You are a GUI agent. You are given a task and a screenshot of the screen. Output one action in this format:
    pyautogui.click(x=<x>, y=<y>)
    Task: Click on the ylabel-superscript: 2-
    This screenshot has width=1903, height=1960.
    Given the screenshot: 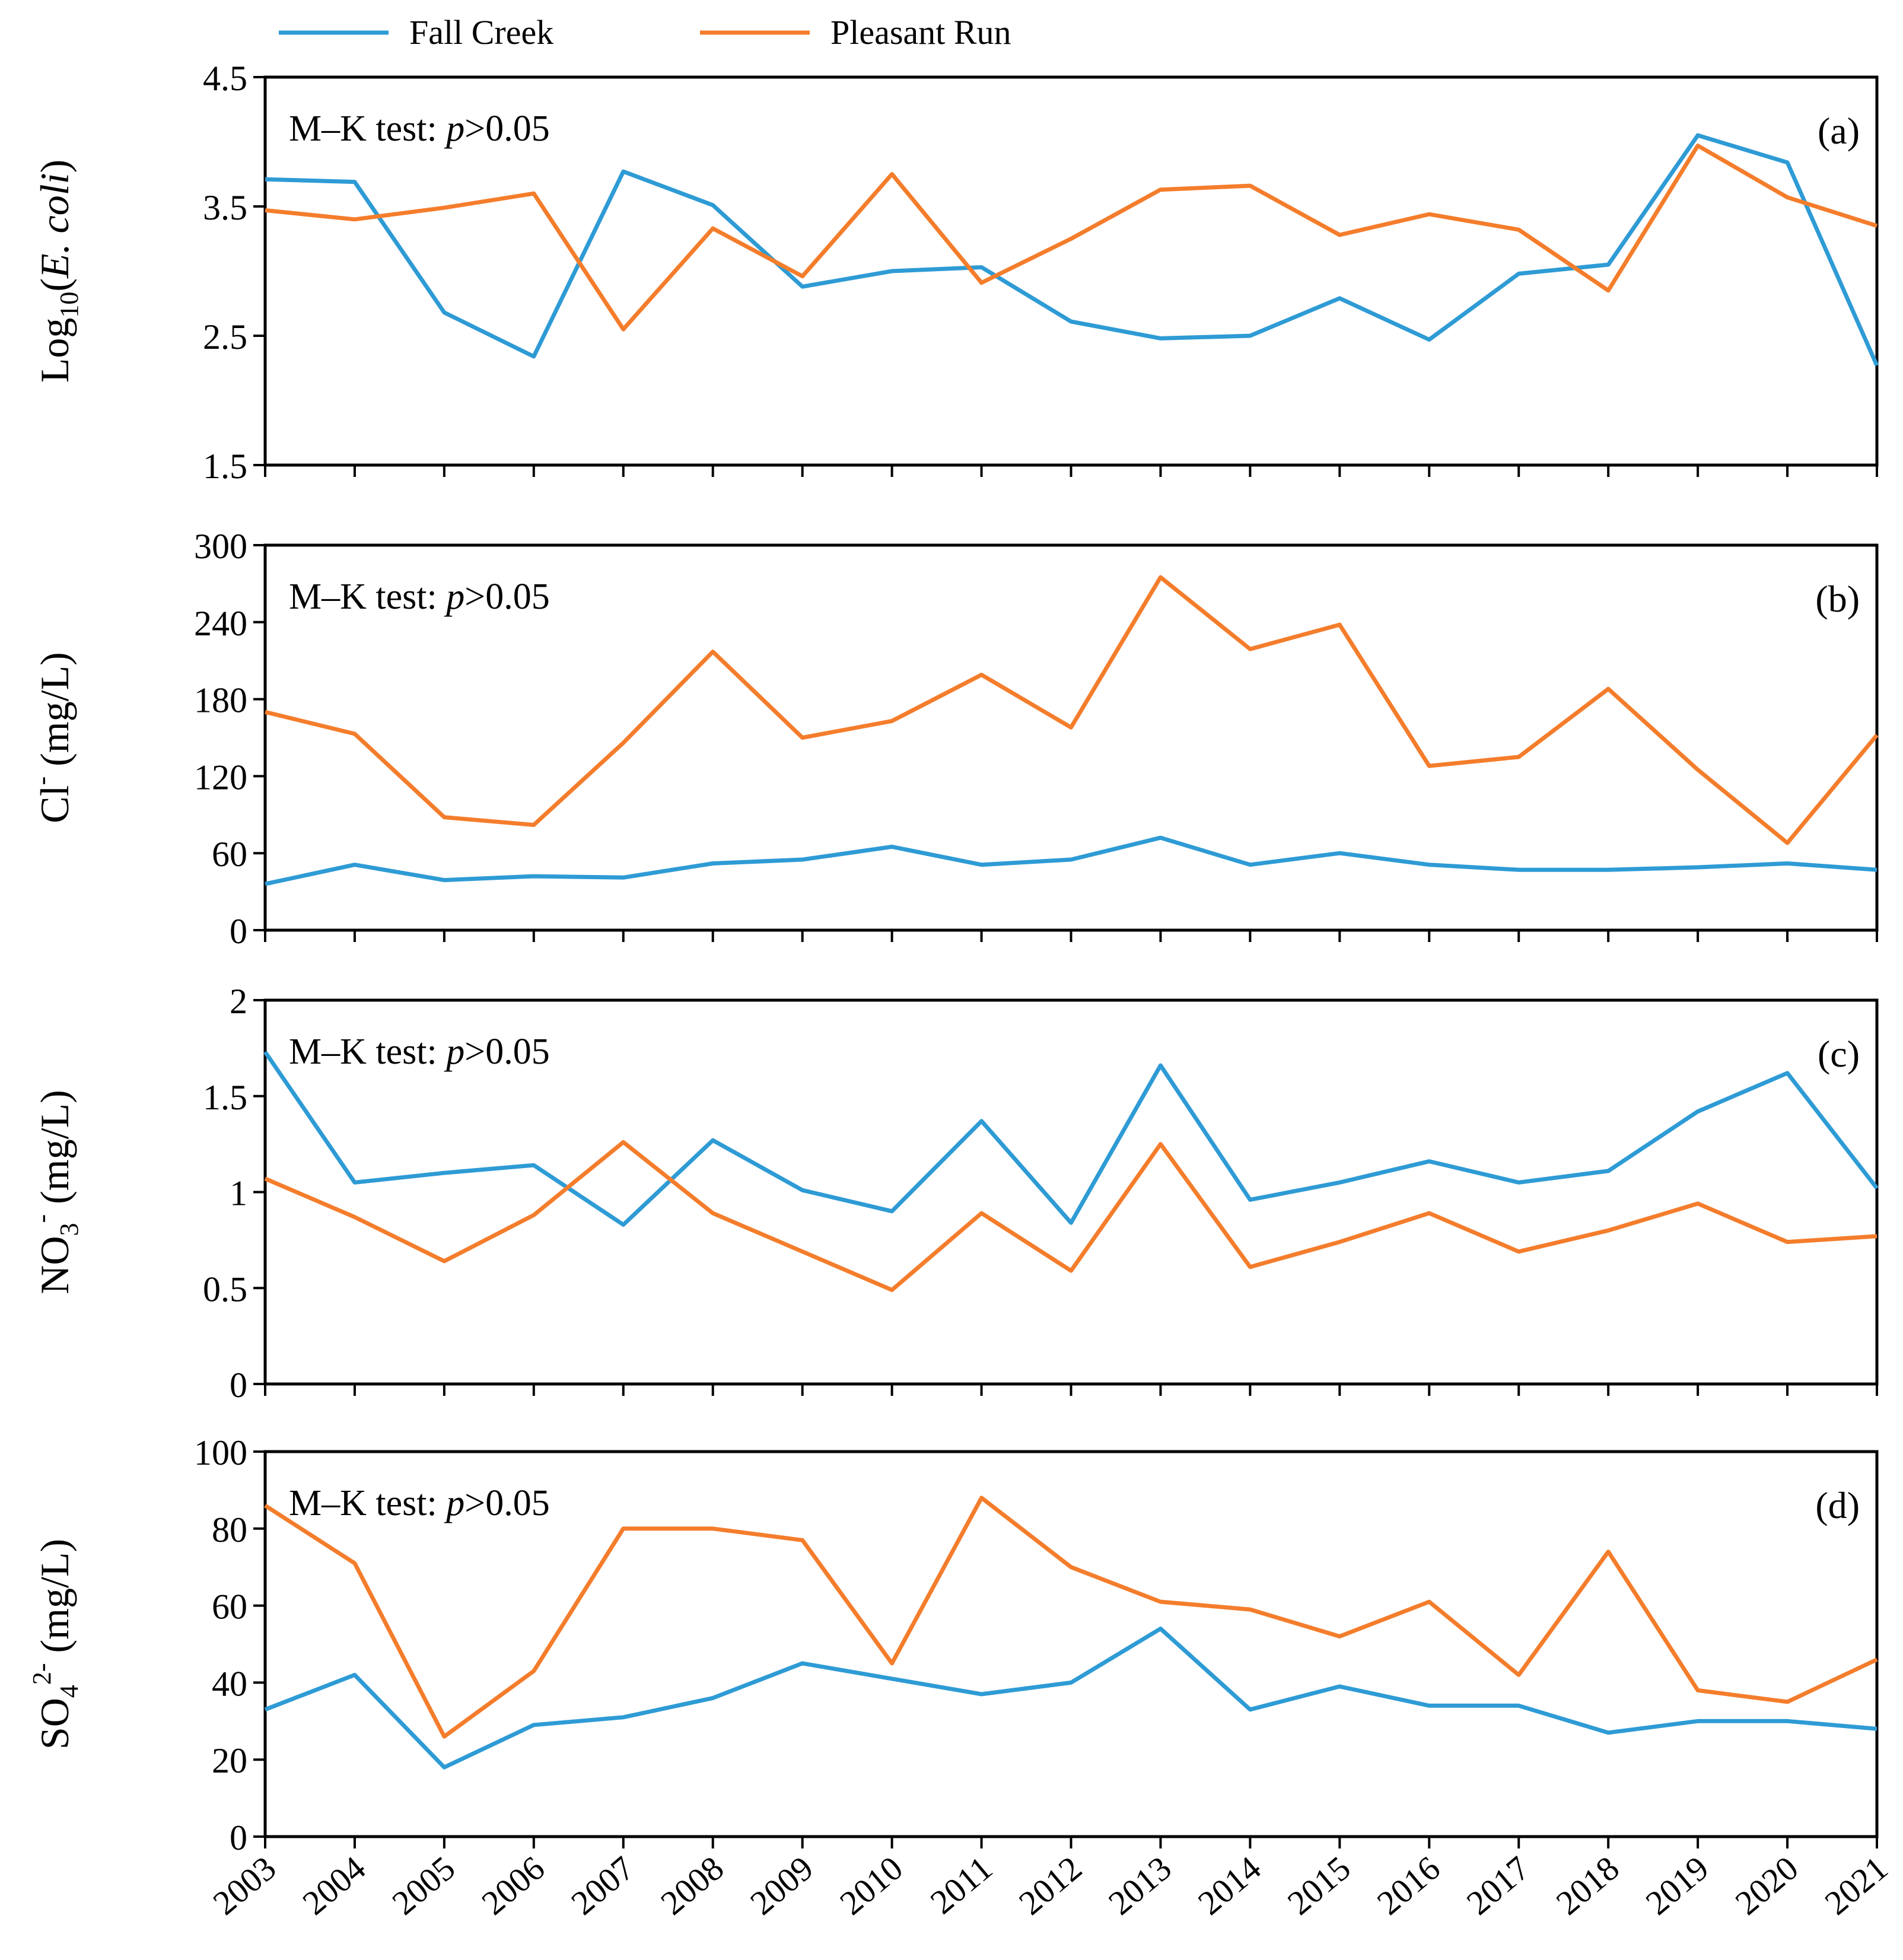 What is the action you would take?
    pyautogui.click(x=41, y=1674)
    